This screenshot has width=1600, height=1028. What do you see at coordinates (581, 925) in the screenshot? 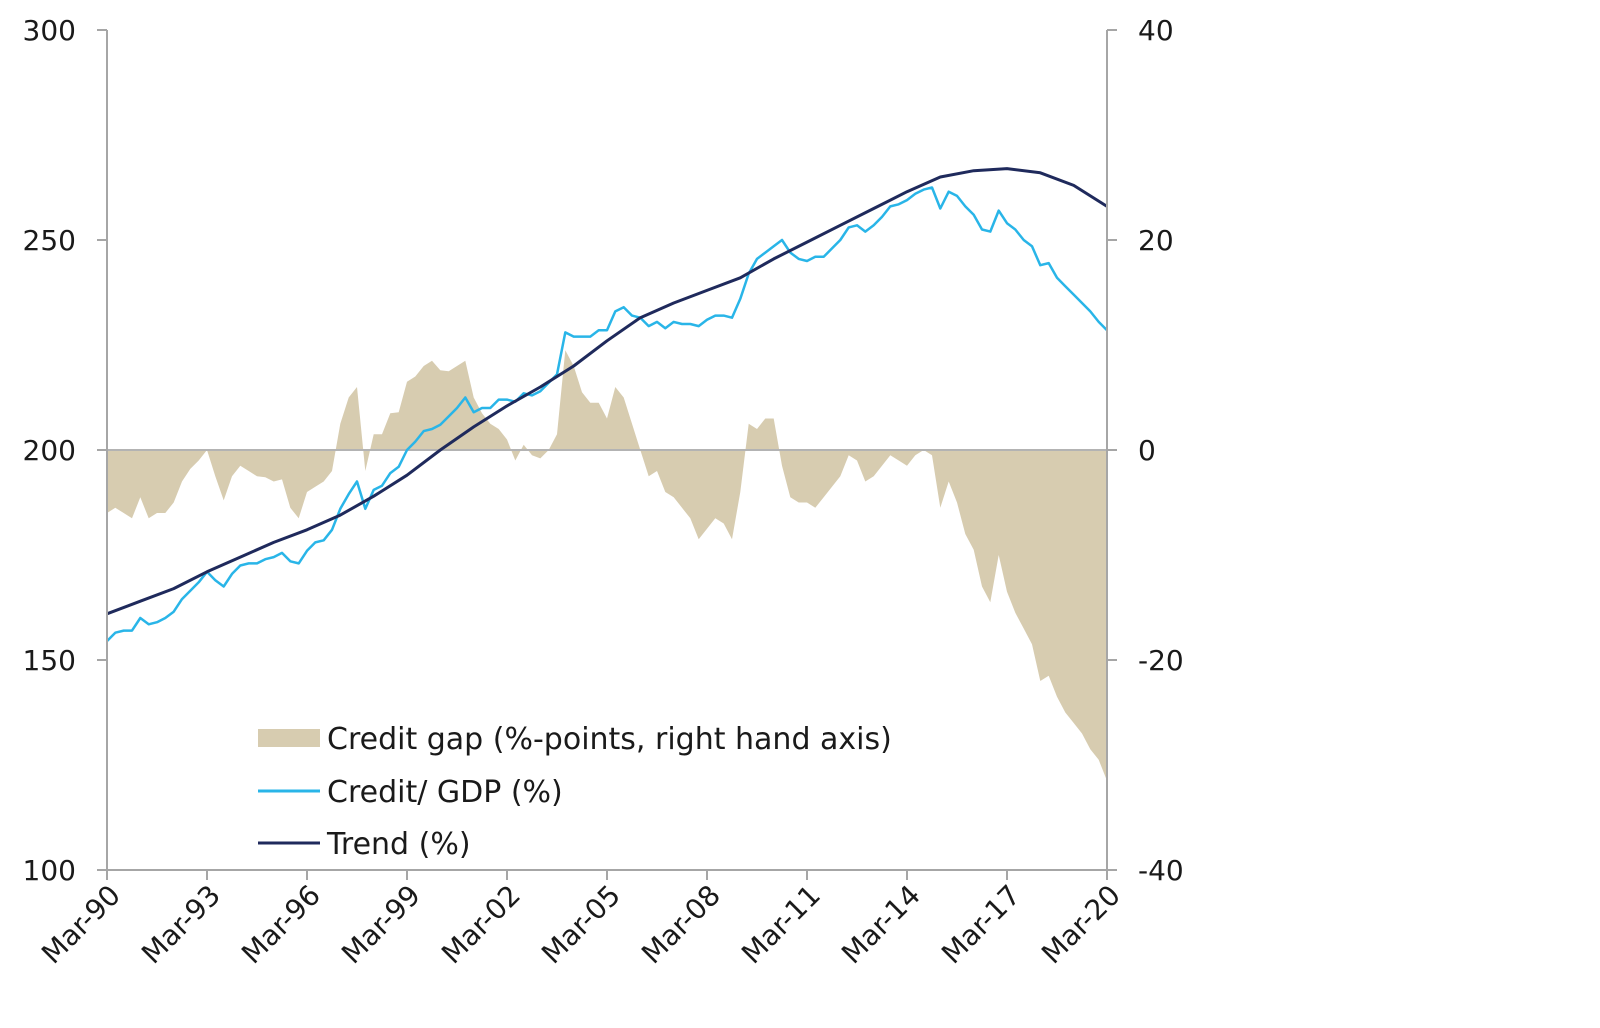
I see `x-tick-label: Mar-05` at bounding box center [581, 925].